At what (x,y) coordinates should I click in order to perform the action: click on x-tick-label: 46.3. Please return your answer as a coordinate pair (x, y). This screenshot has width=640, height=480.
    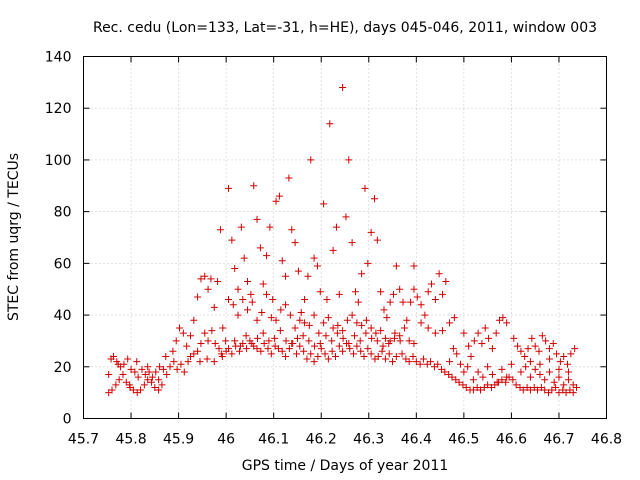
    Looking at the image, I should click on (368, 440).